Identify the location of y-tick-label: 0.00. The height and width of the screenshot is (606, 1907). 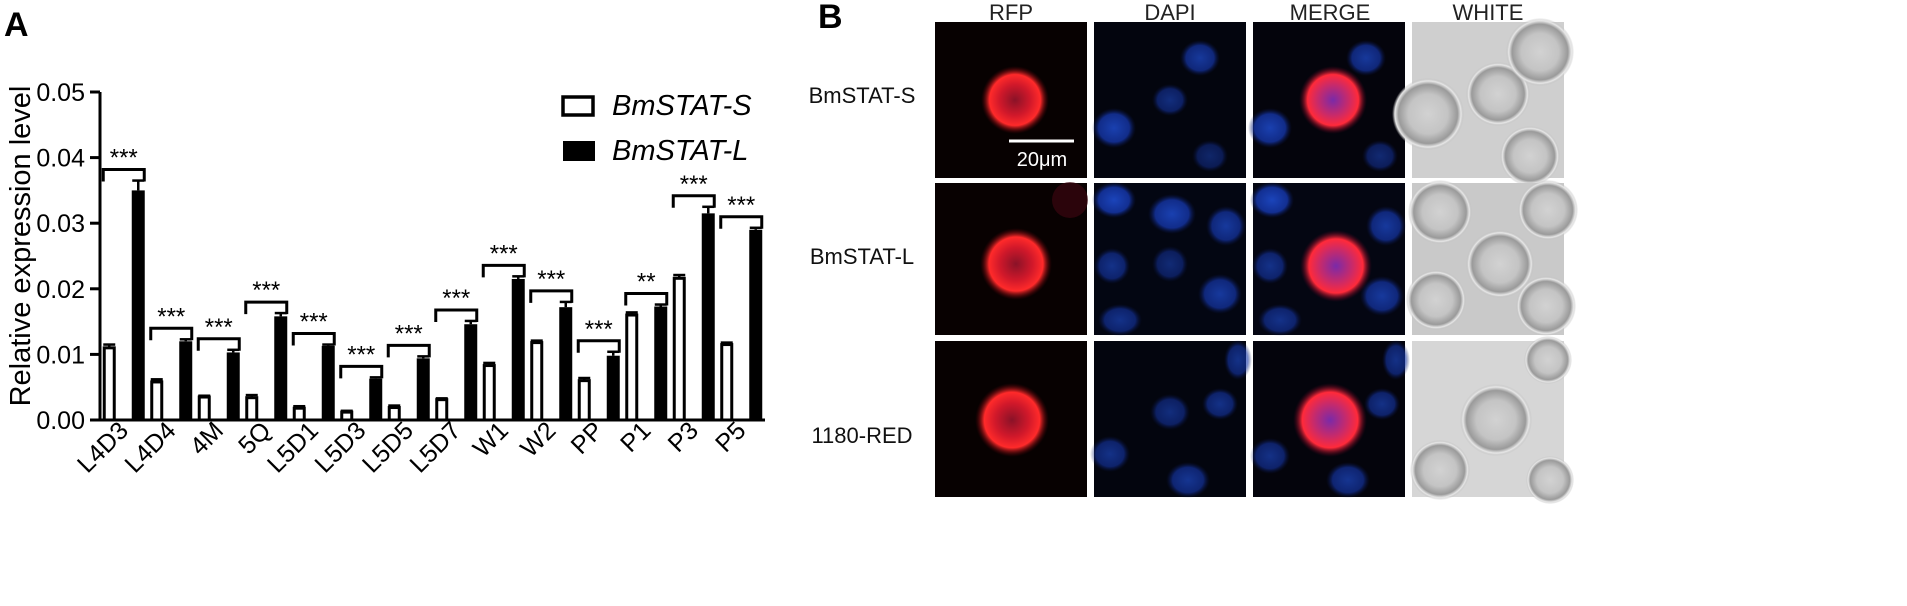
(60, 421).